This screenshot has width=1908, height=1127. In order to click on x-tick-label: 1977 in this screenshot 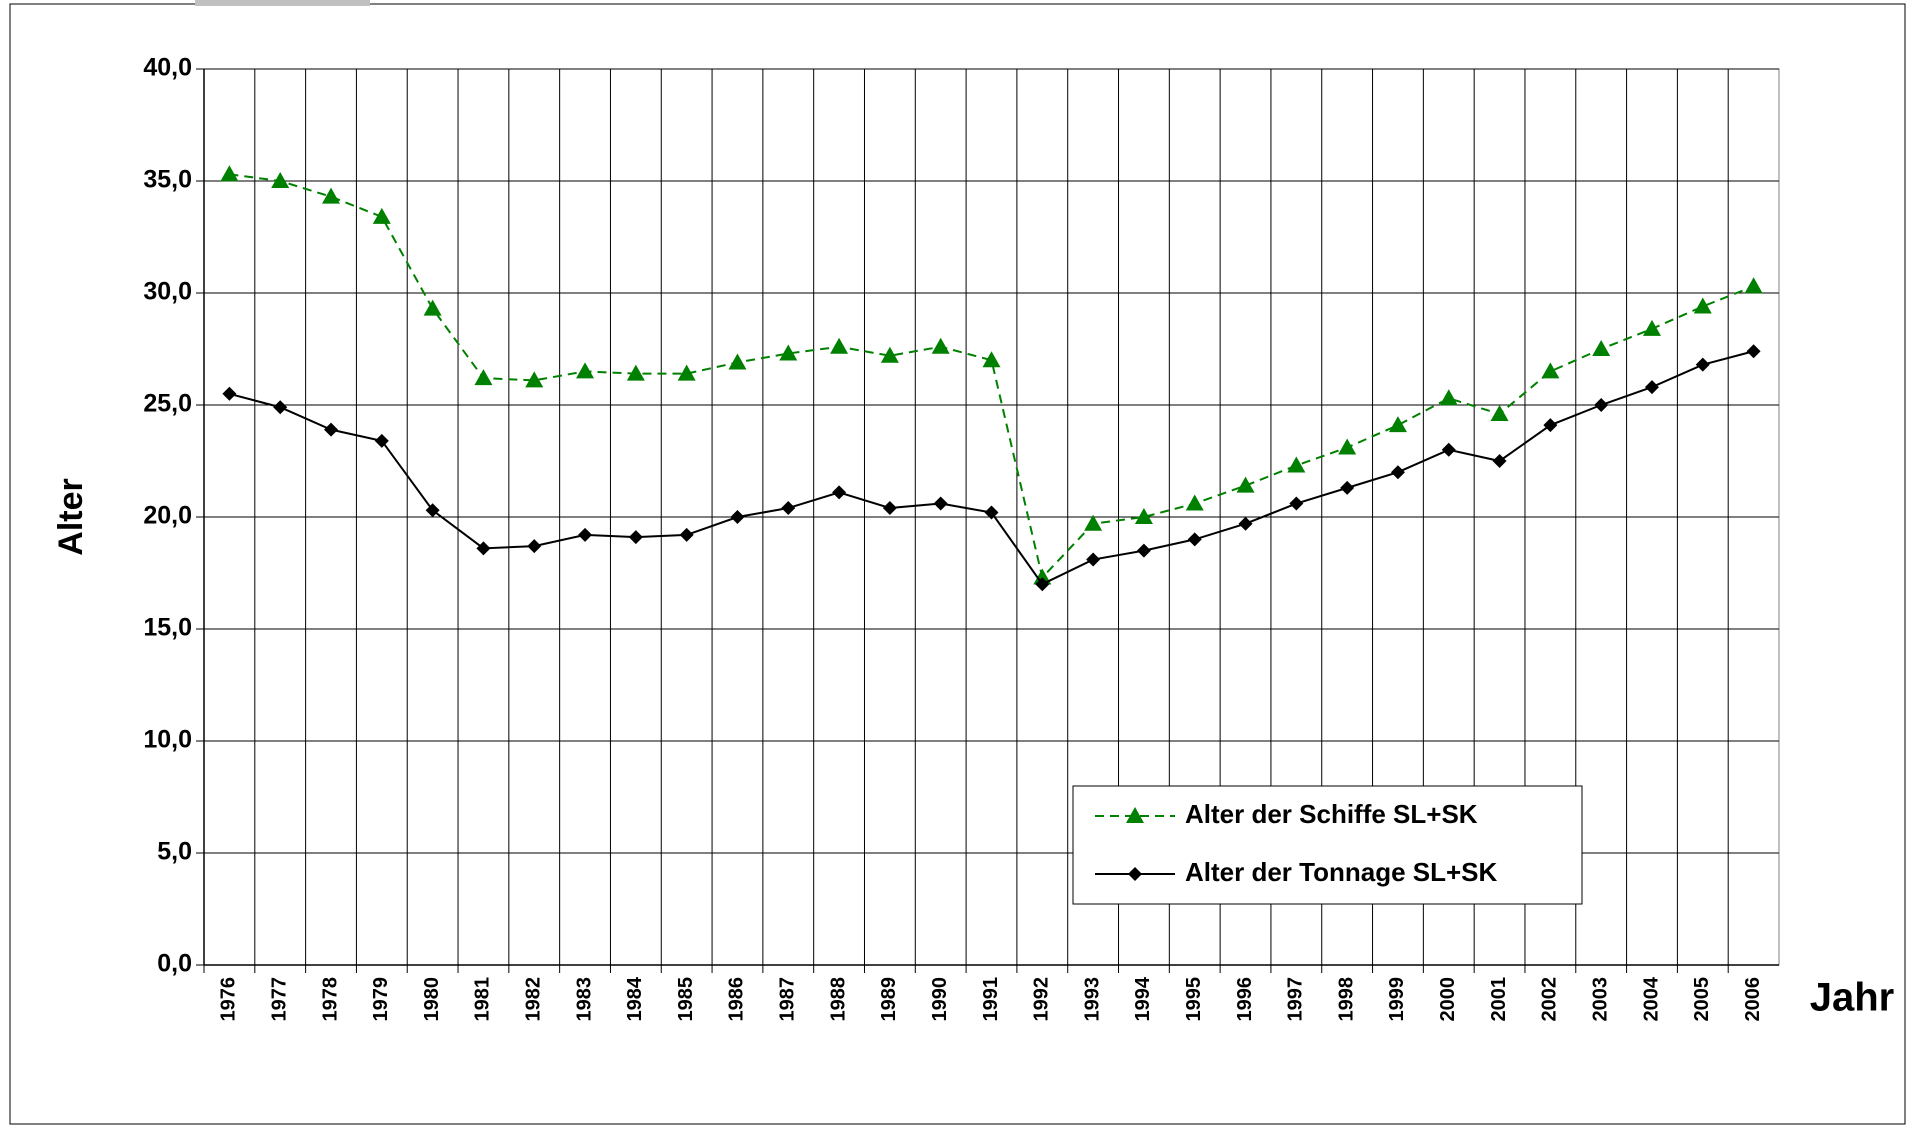, I will do `click(279, 999)`.